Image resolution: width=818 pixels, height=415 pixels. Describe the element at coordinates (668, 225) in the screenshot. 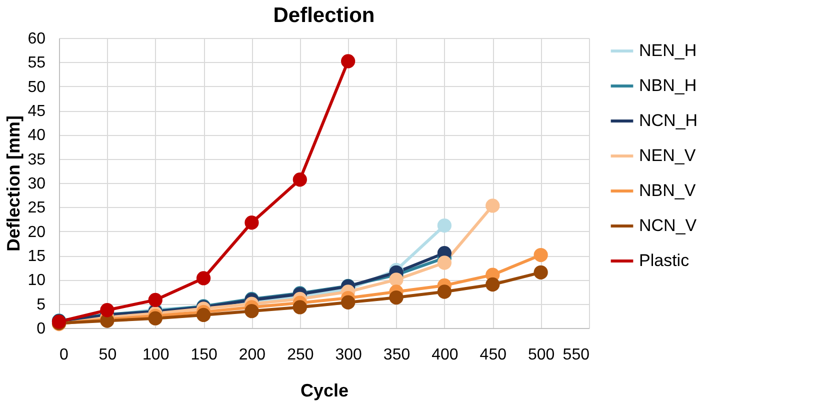

I see `legend-label: NCN_V` at that location.